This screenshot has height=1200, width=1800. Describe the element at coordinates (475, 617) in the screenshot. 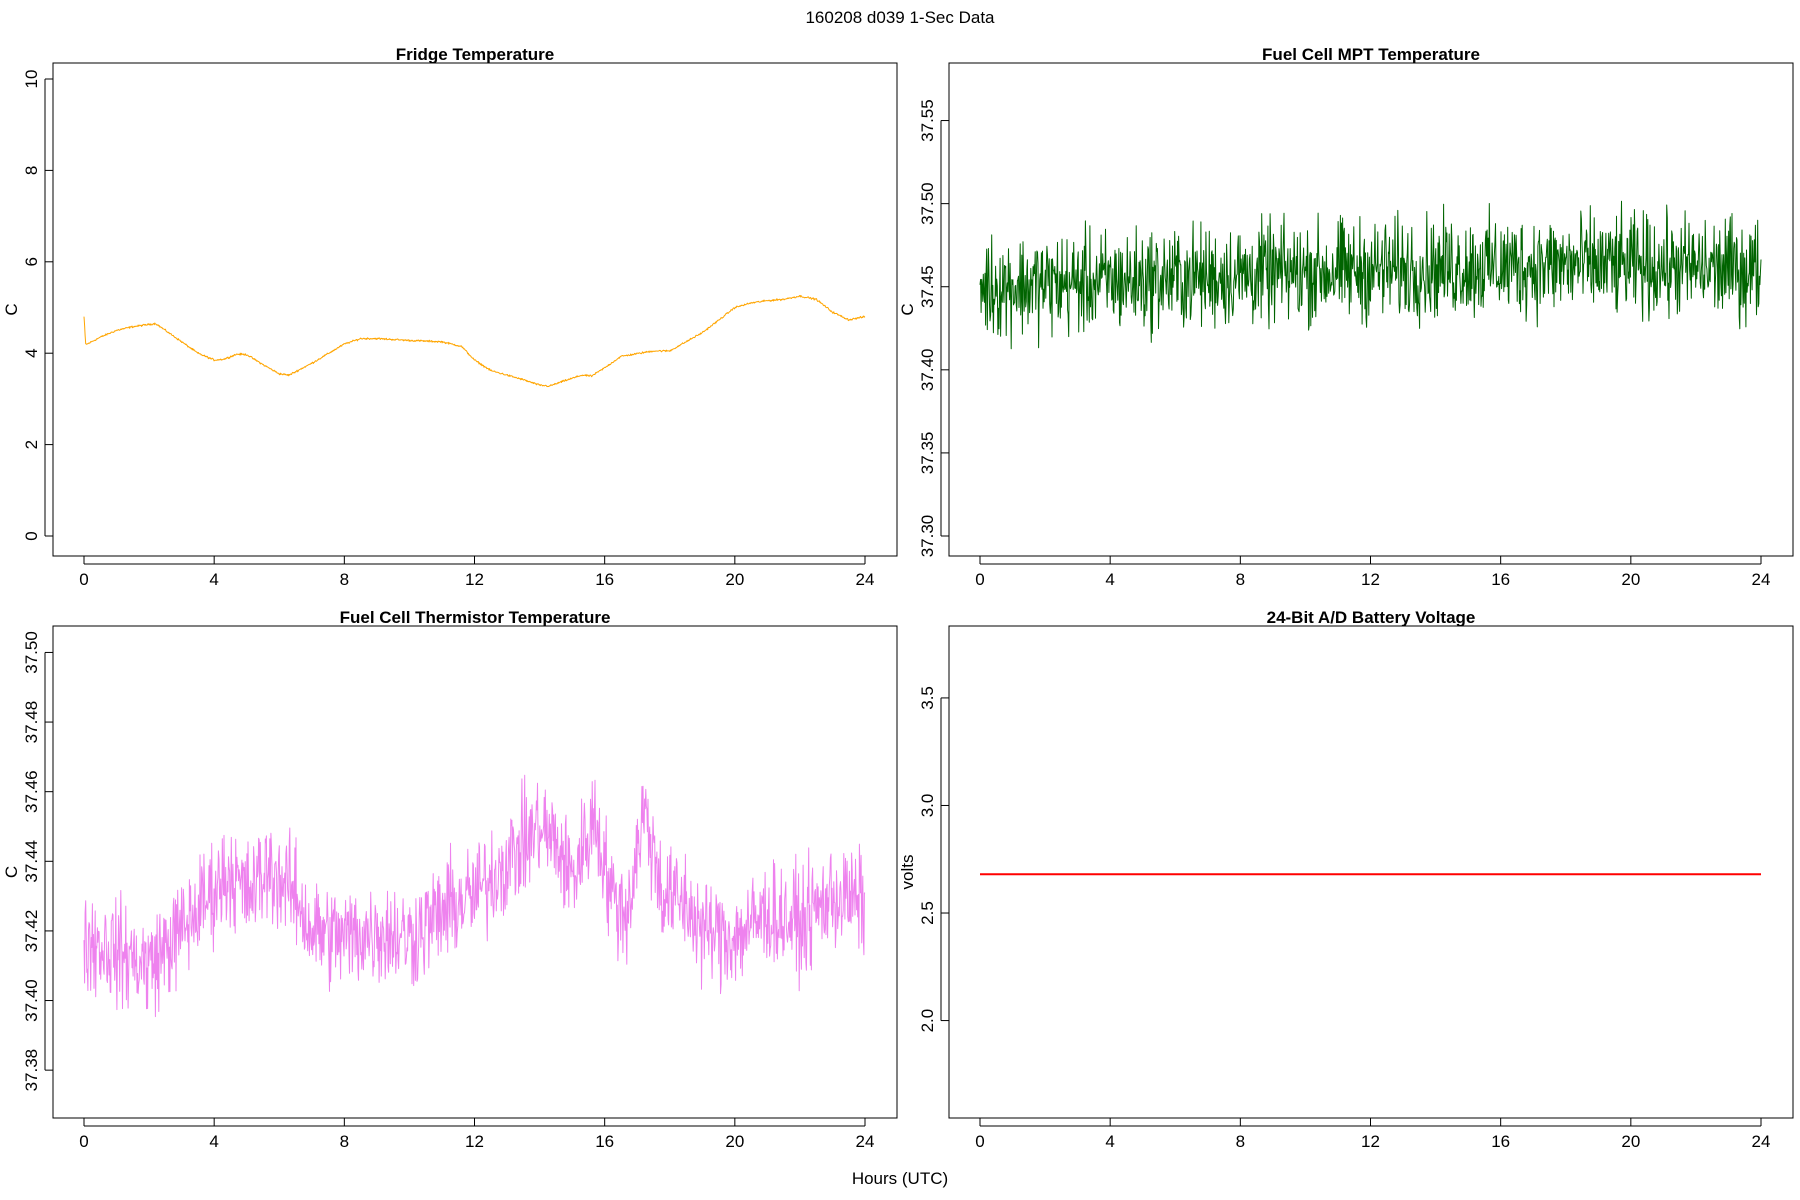

I see `panel-title: Fuel Cell Thermistor Temperature` at that location.